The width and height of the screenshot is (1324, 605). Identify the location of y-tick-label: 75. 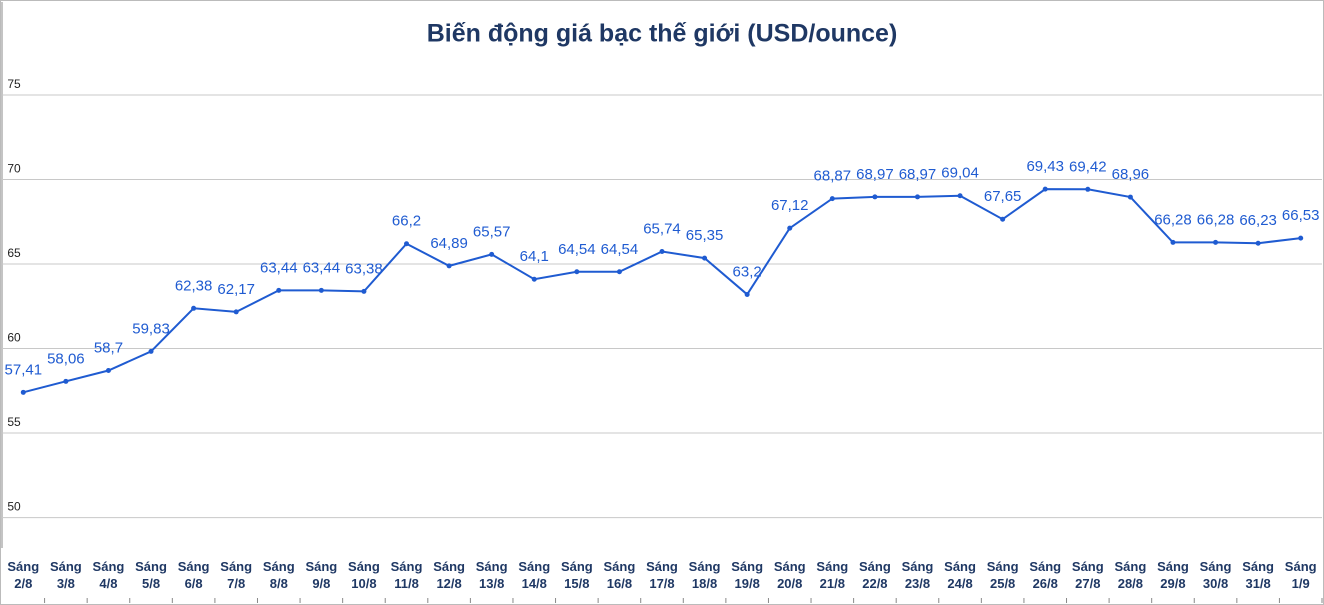
(14, 84).